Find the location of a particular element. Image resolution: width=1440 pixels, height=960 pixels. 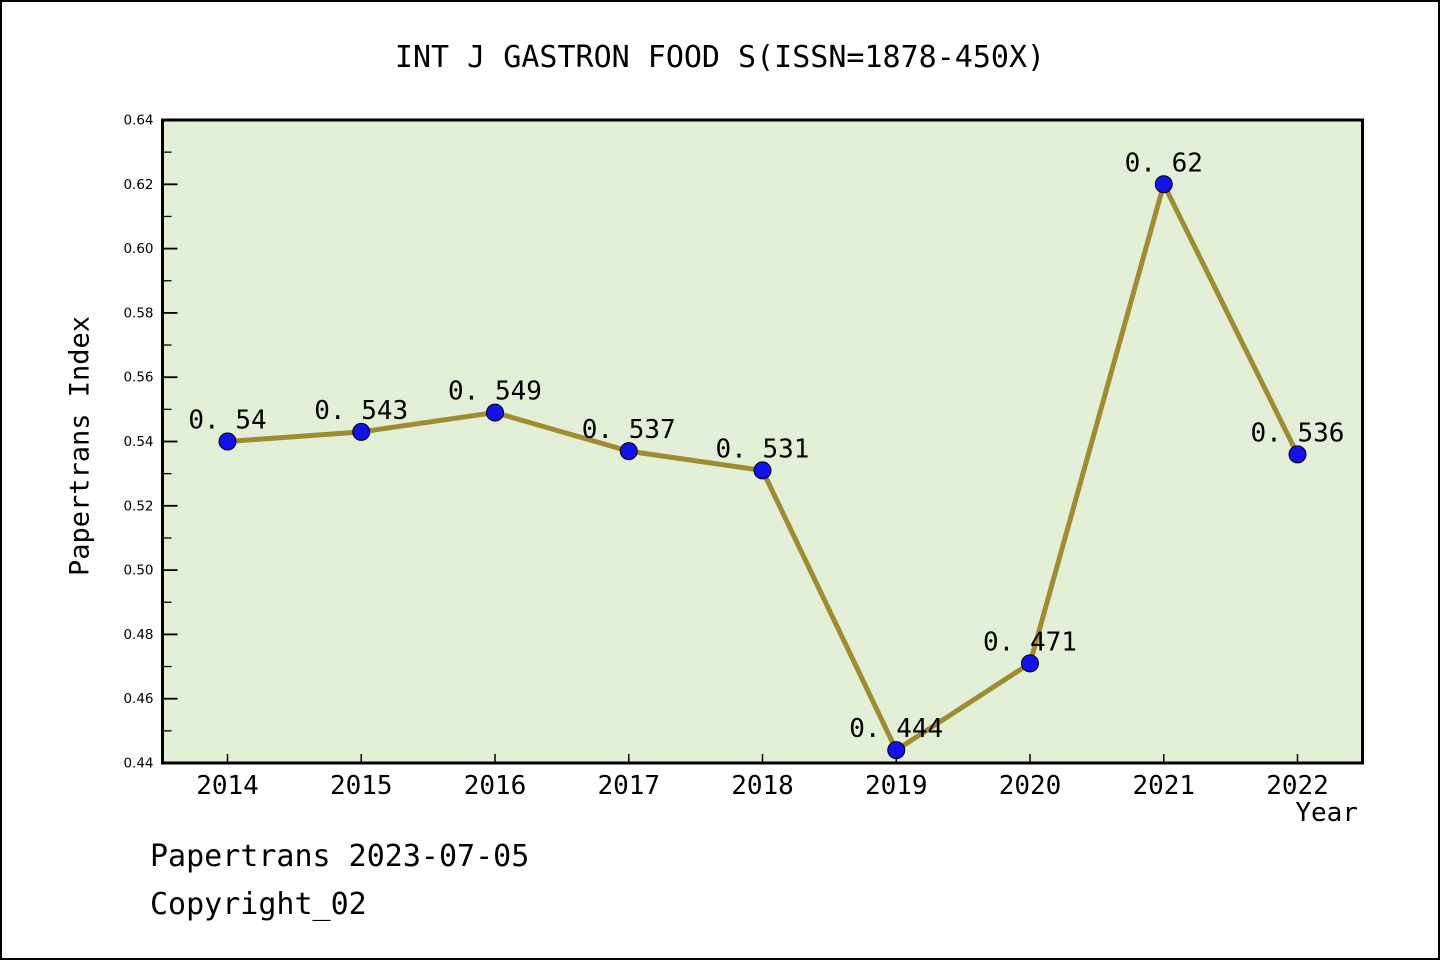

data-point-label: 0. 536 is located at coordinates (1298, 433).